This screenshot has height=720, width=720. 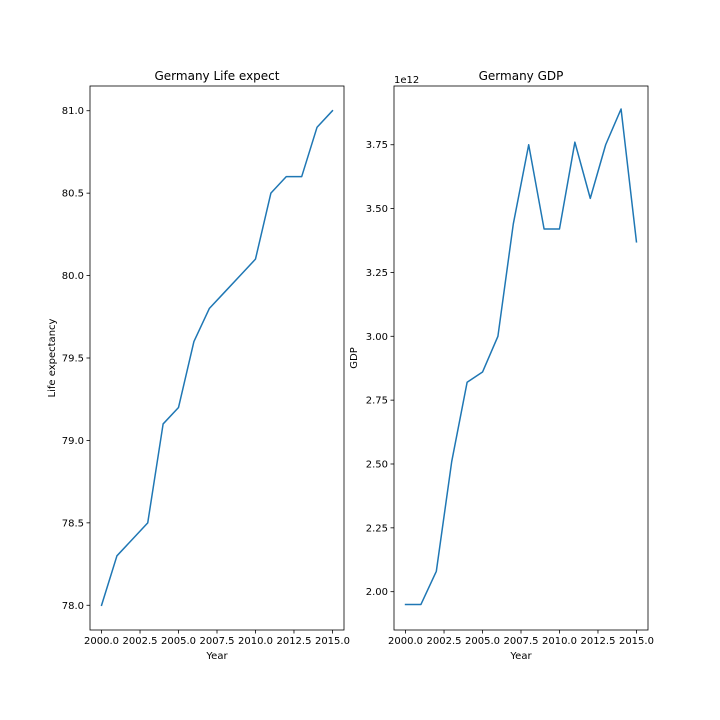 What do you see at coordinates (636, 641) in the screenshot?
I see `gdp-x-tick-label: 2015.0` at bounding box center [636, 641].